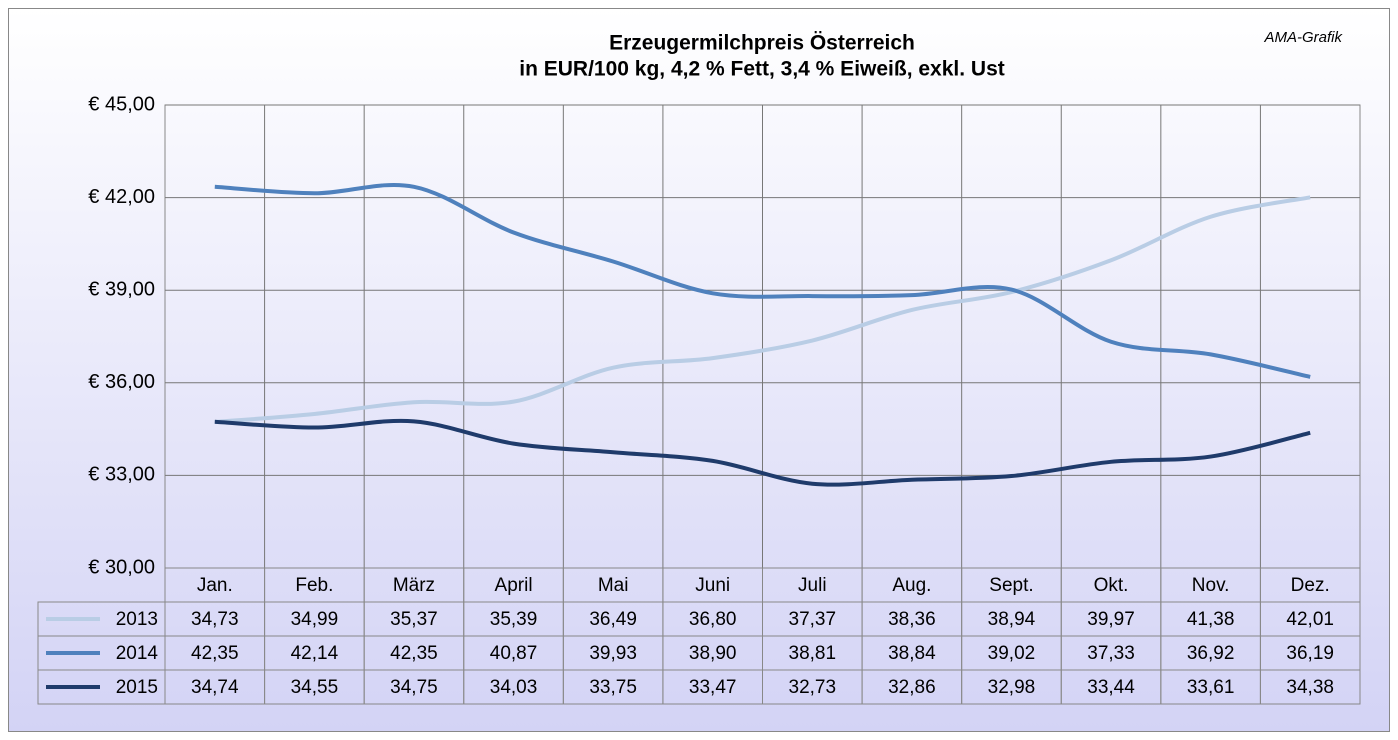 The height and width of the screenshot is (740, 1398). I want to click on x-tick-label: Jan., so click(215, 585).